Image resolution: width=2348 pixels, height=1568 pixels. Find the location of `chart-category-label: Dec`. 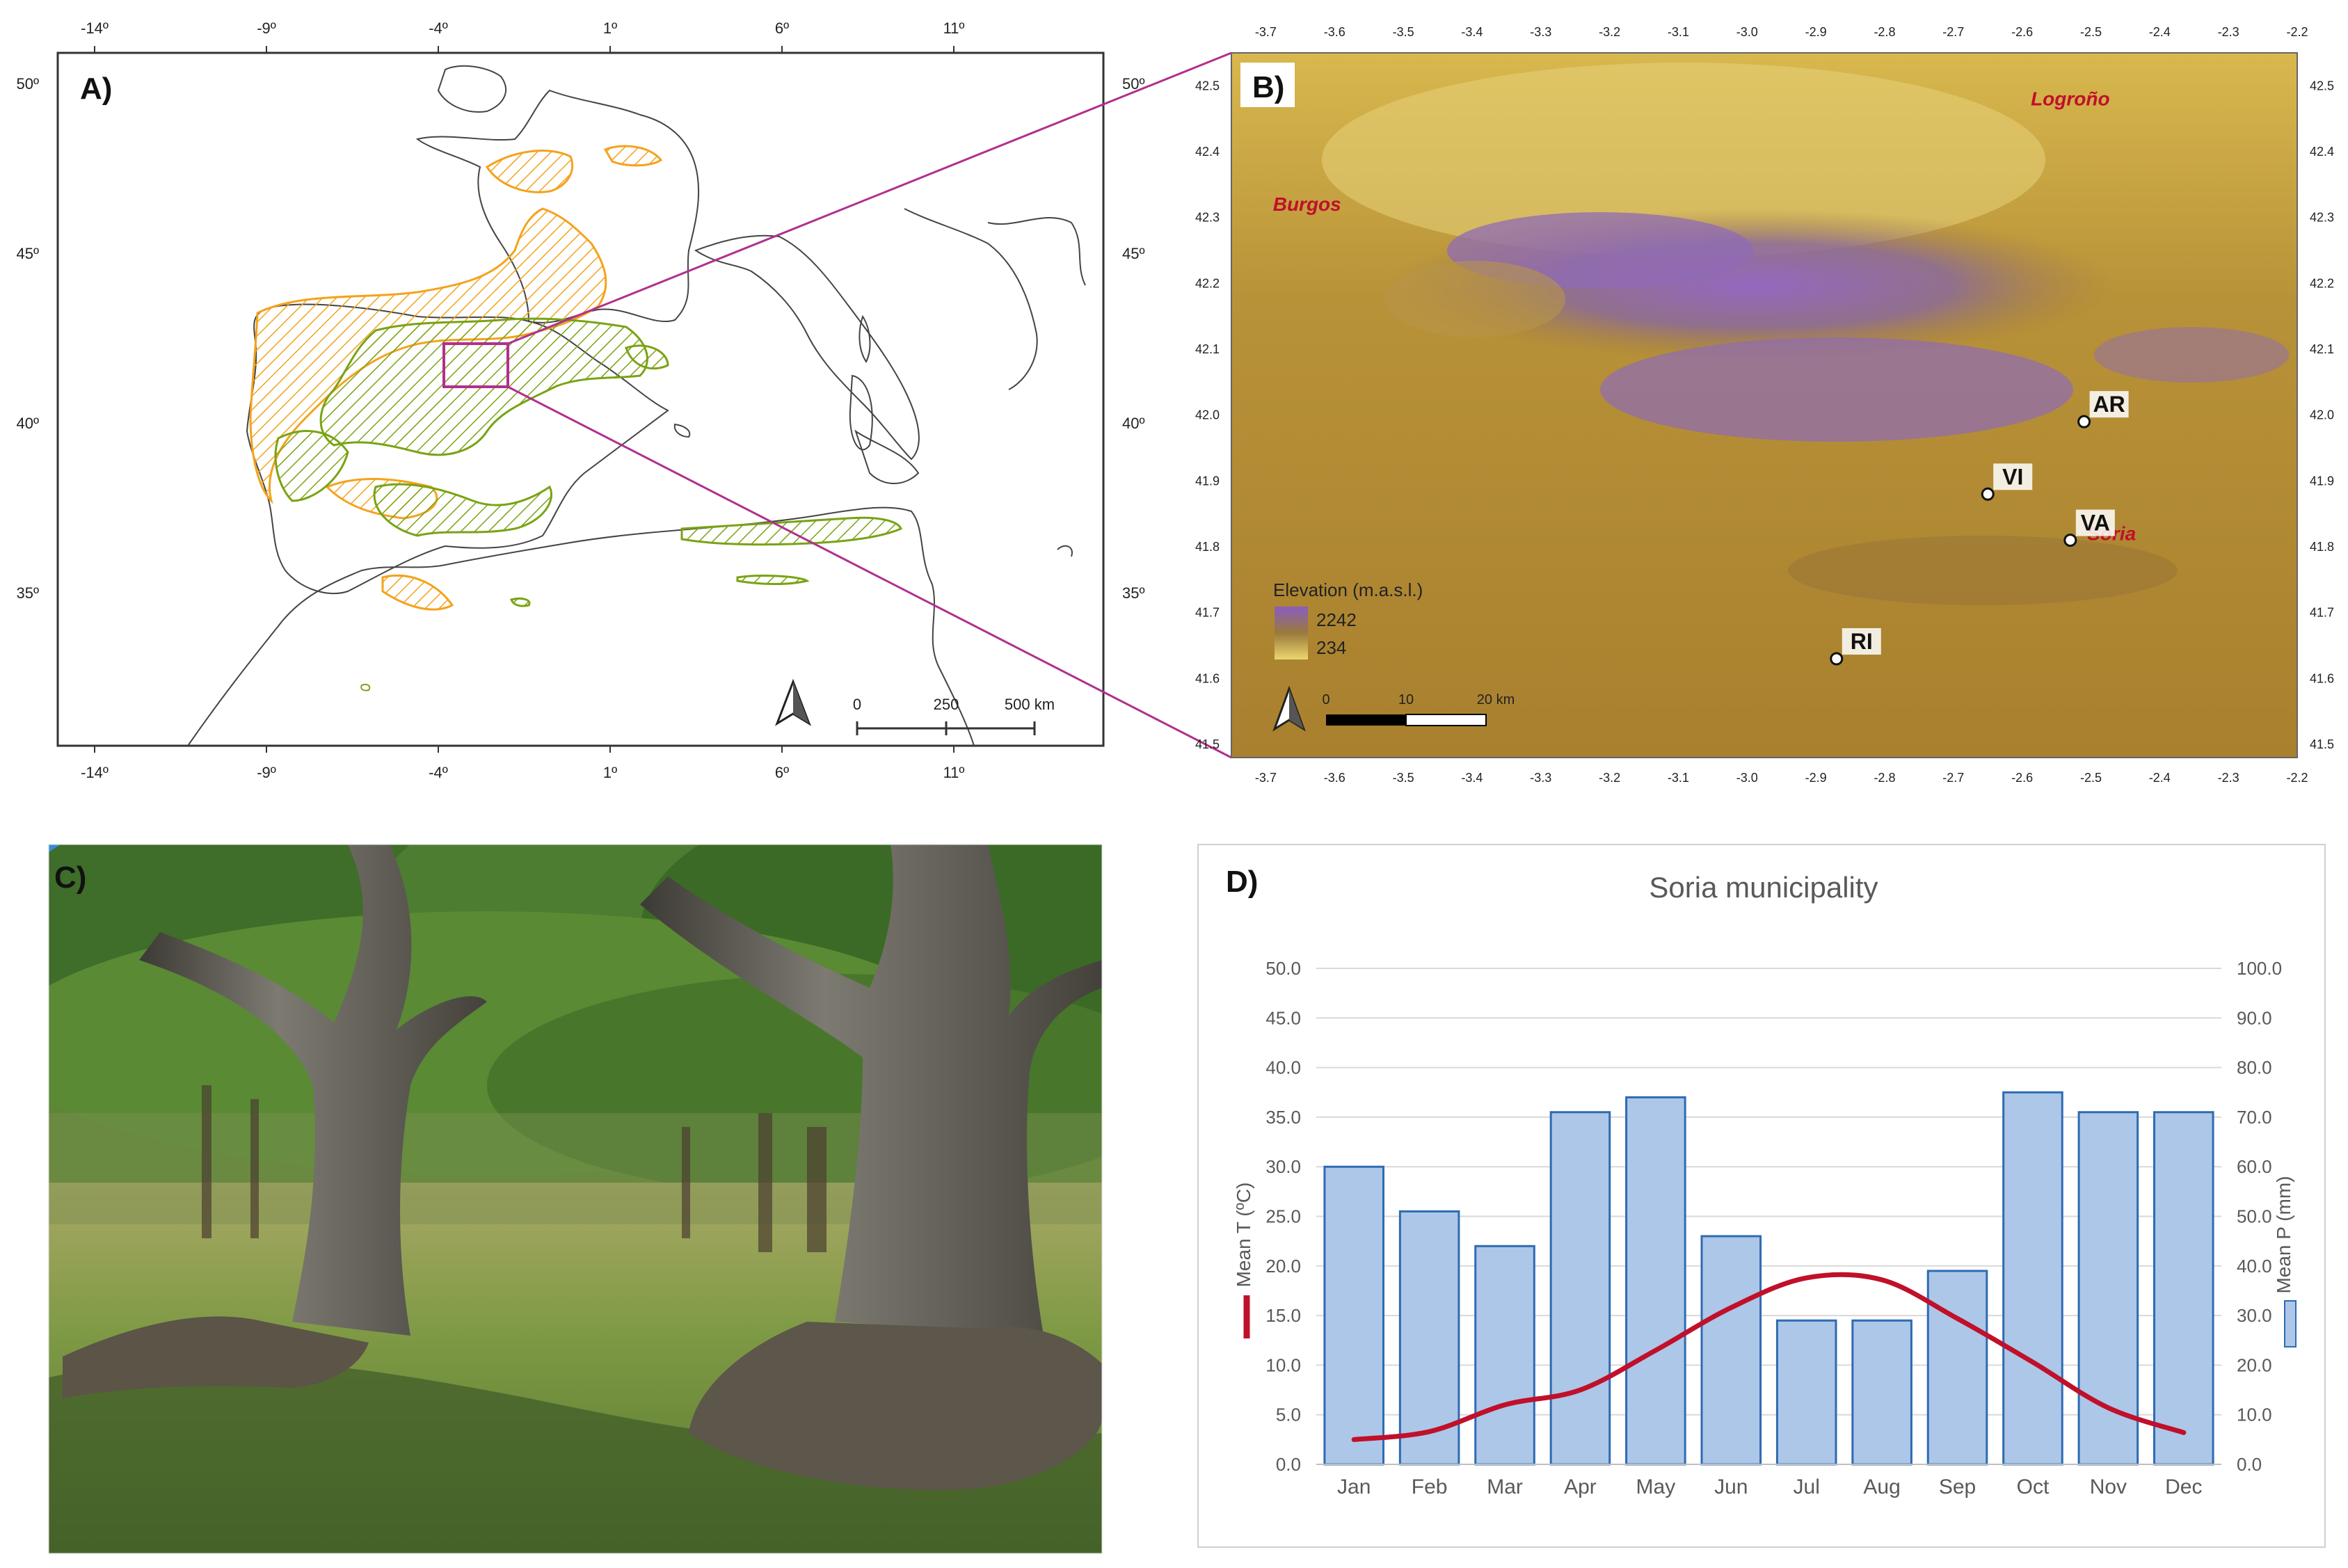

chart-category-label: Dec is located at coordinates (2183, 1486).